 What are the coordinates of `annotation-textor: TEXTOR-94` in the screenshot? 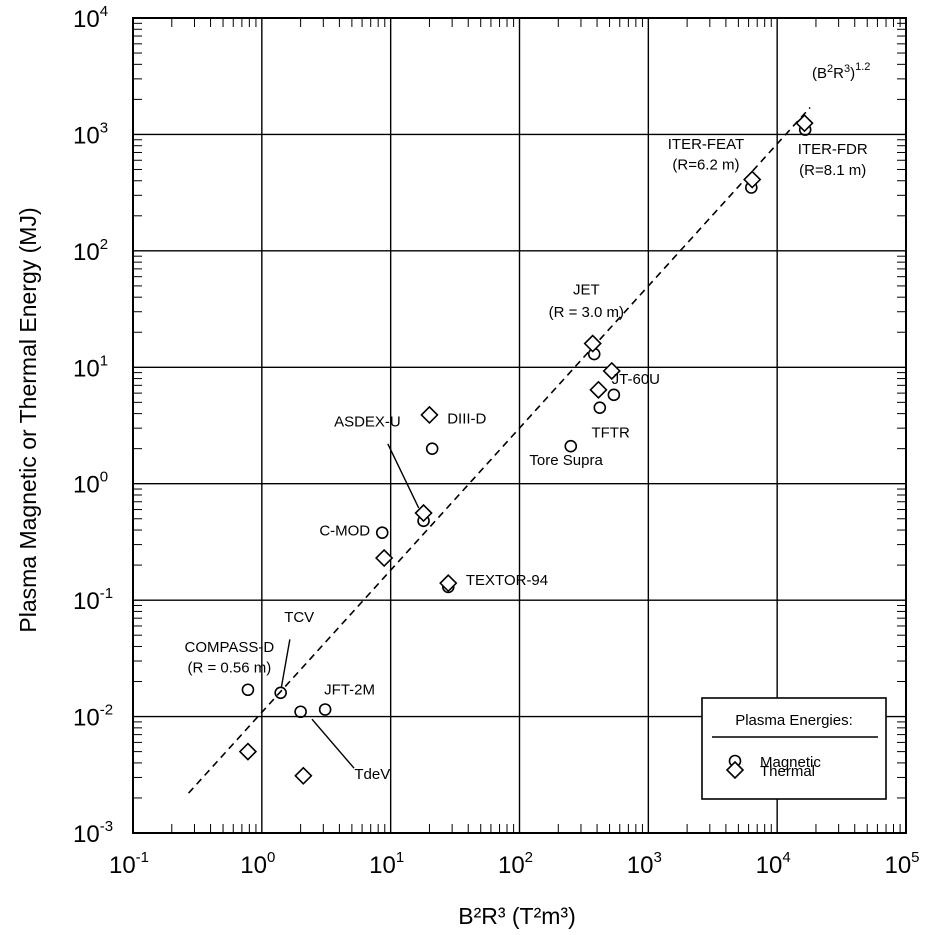 It's located at (507, 580).